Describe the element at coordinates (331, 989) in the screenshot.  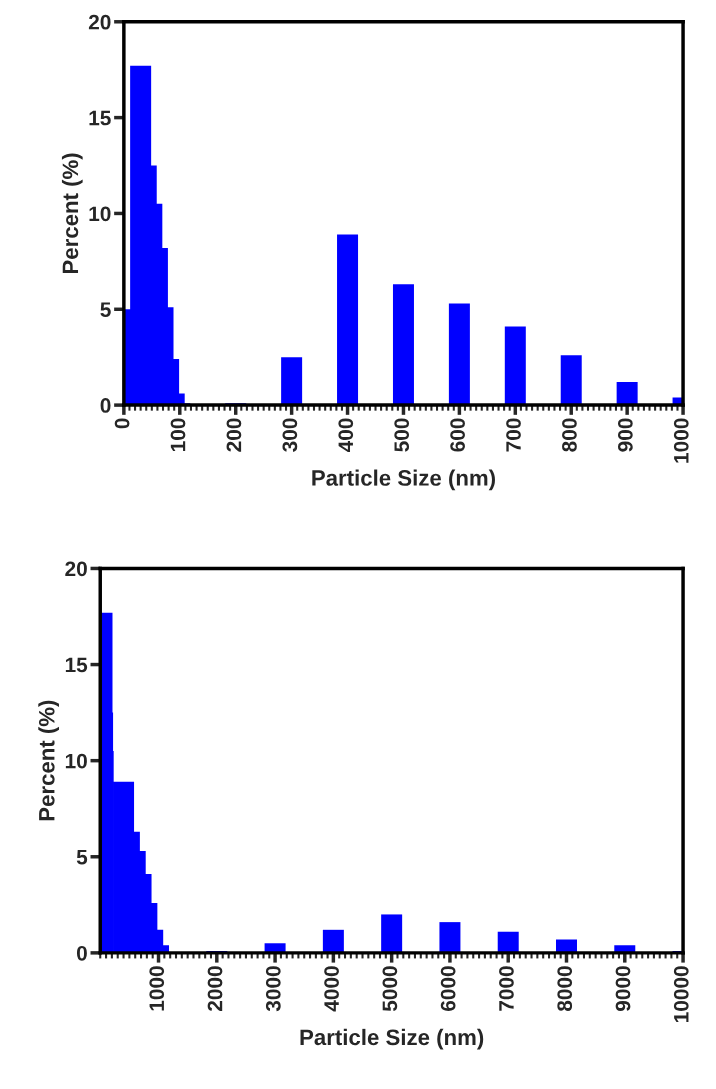
I see `x-tick-label: 4000` at that location.